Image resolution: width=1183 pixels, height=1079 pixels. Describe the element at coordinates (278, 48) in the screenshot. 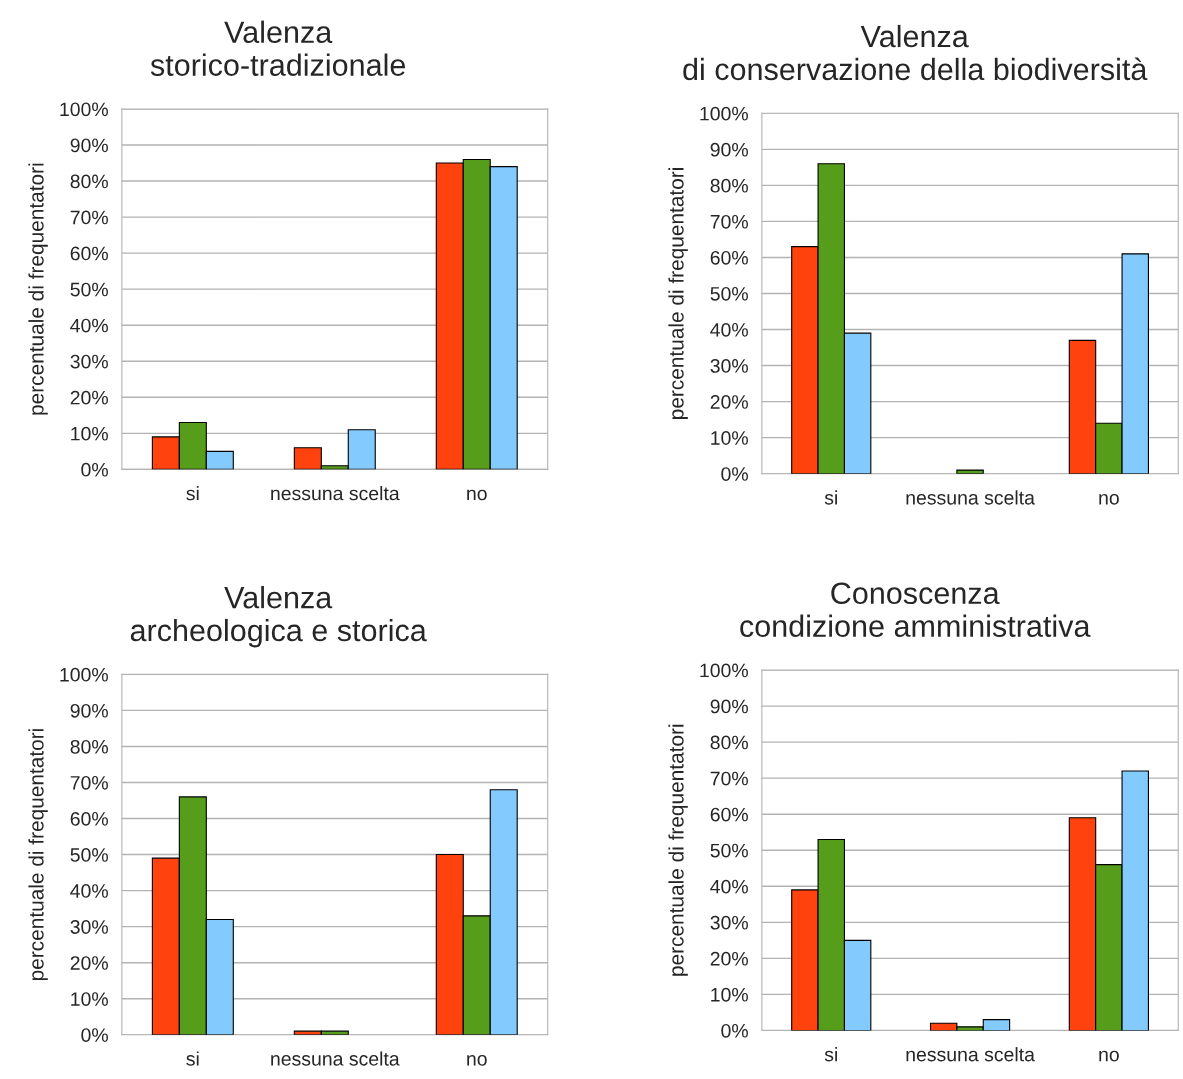

I see `chart-title: Valenza storico-tradizionale` at that location.